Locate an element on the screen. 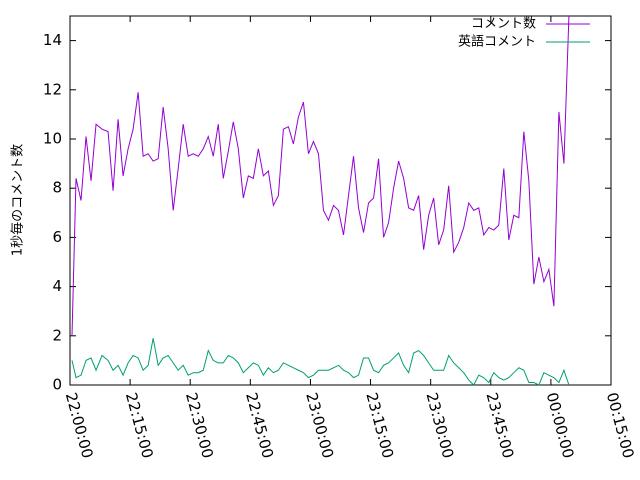 Image resolution: width=640 pixels, height=480 pixels. y-tick-label: 4 is located at coordinates (57, 286).